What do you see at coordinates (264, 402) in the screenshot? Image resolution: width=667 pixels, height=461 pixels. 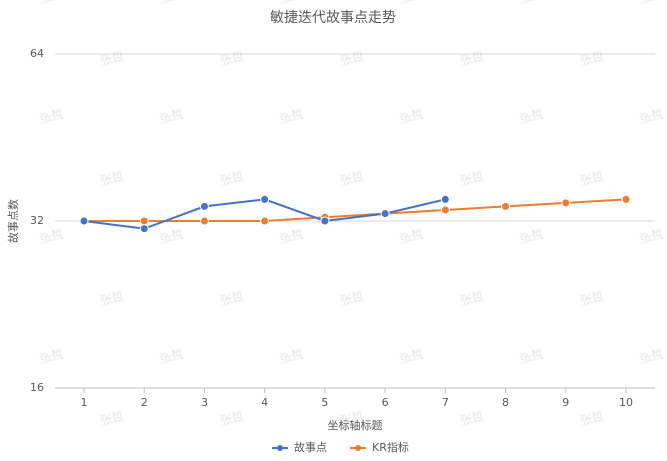 I see `x-tick-label: 4` at bounding box center [264, 402].